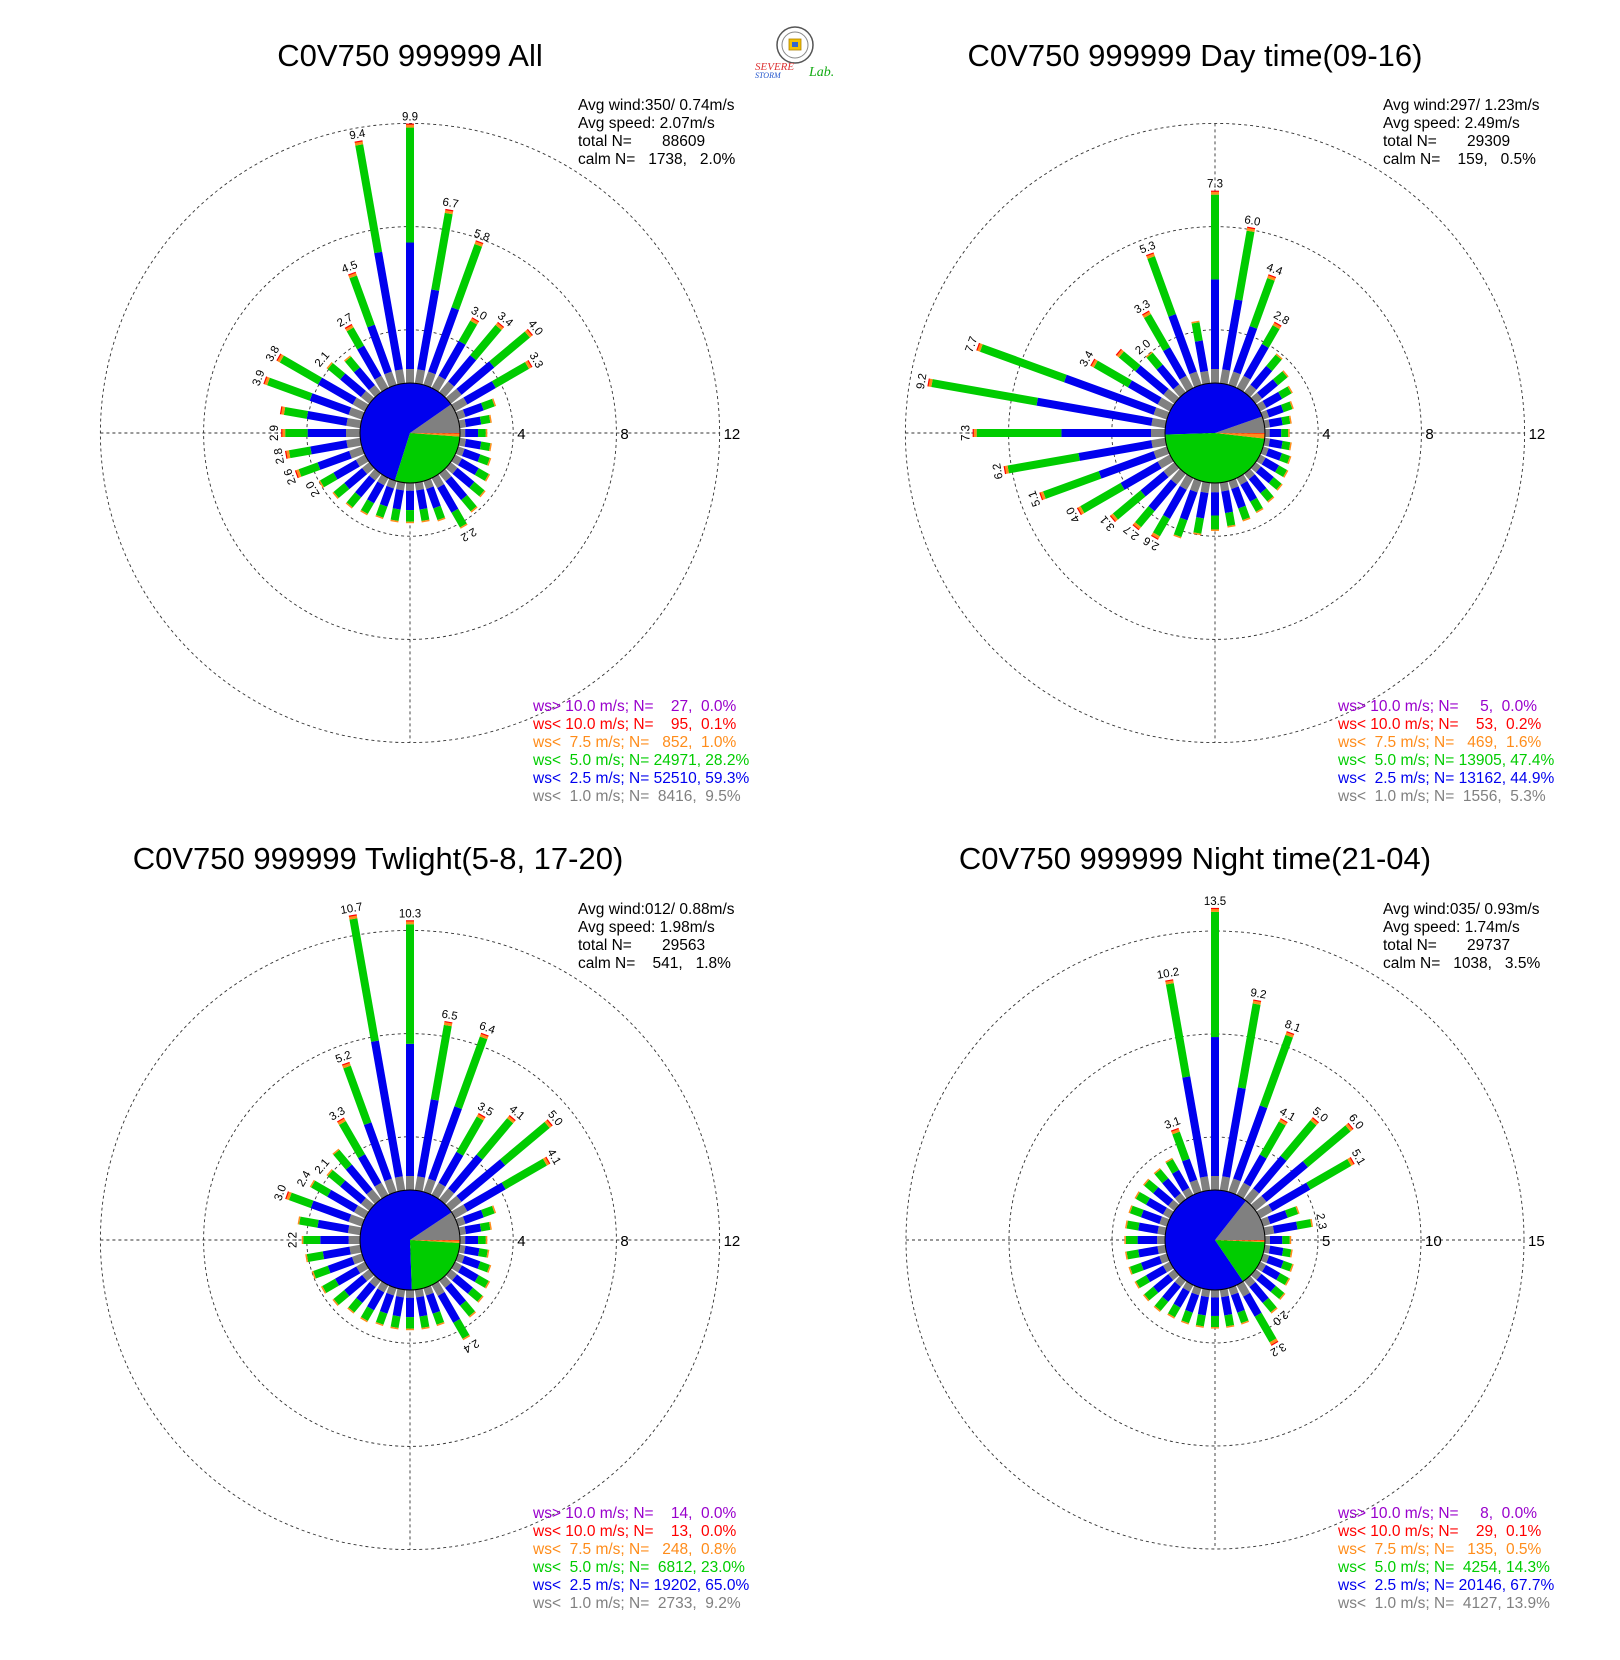 Image resolution: width=1620 pixels, height=1660 pixels. Describe the element at coordinates (656, 105) in the screenshot. I see `avg-wind-text: Avg wind:350/ 0.74m/s` at that location.